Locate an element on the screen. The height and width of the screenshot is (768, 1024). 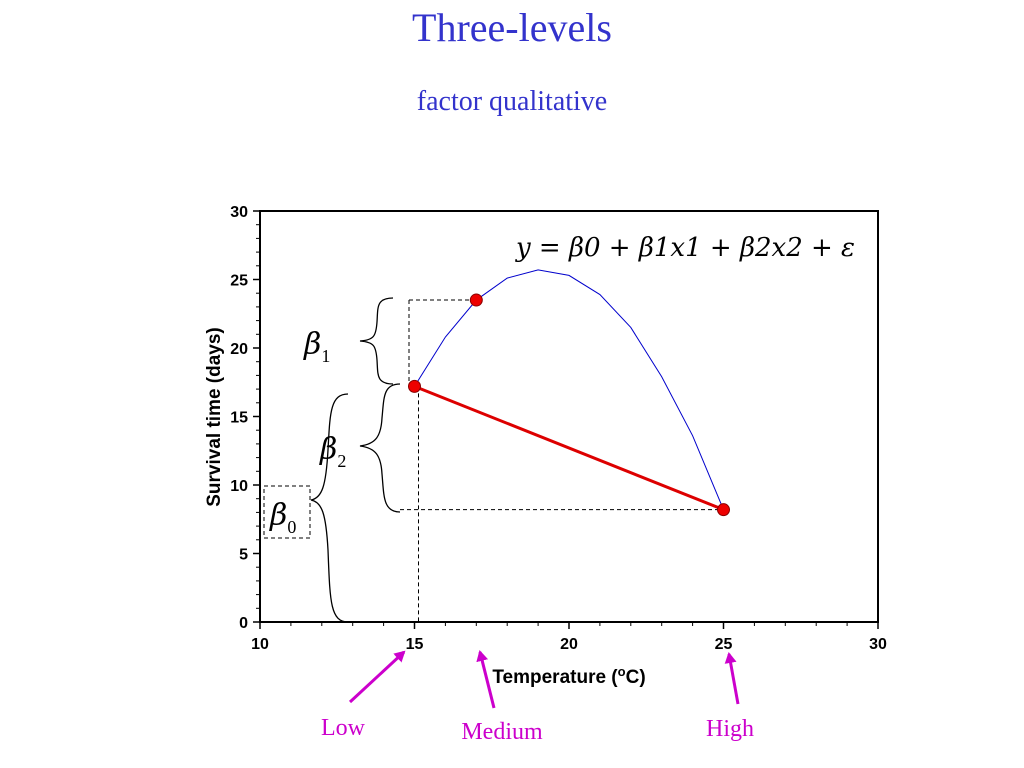
x-tick-label: 20 is located at coordinates (569, 644).